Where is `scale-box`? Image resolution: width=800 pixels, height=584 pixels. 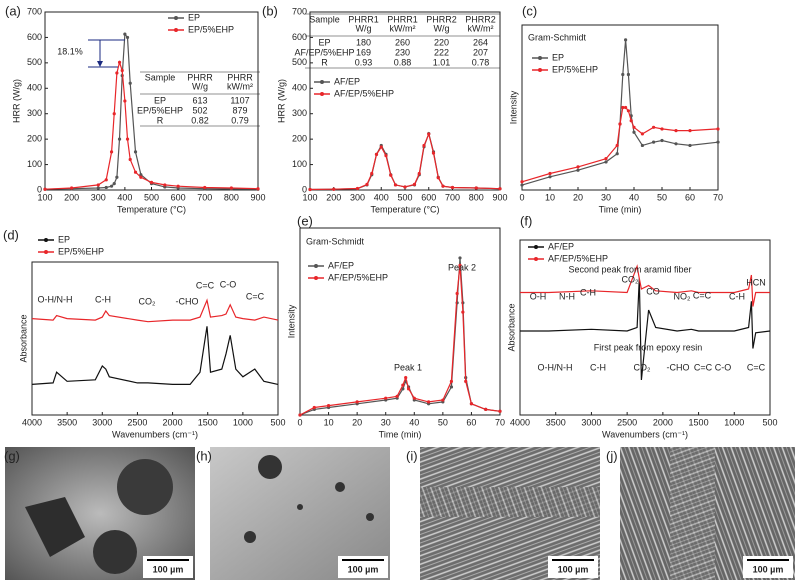
scale-box is located at coordinates (168, 567).